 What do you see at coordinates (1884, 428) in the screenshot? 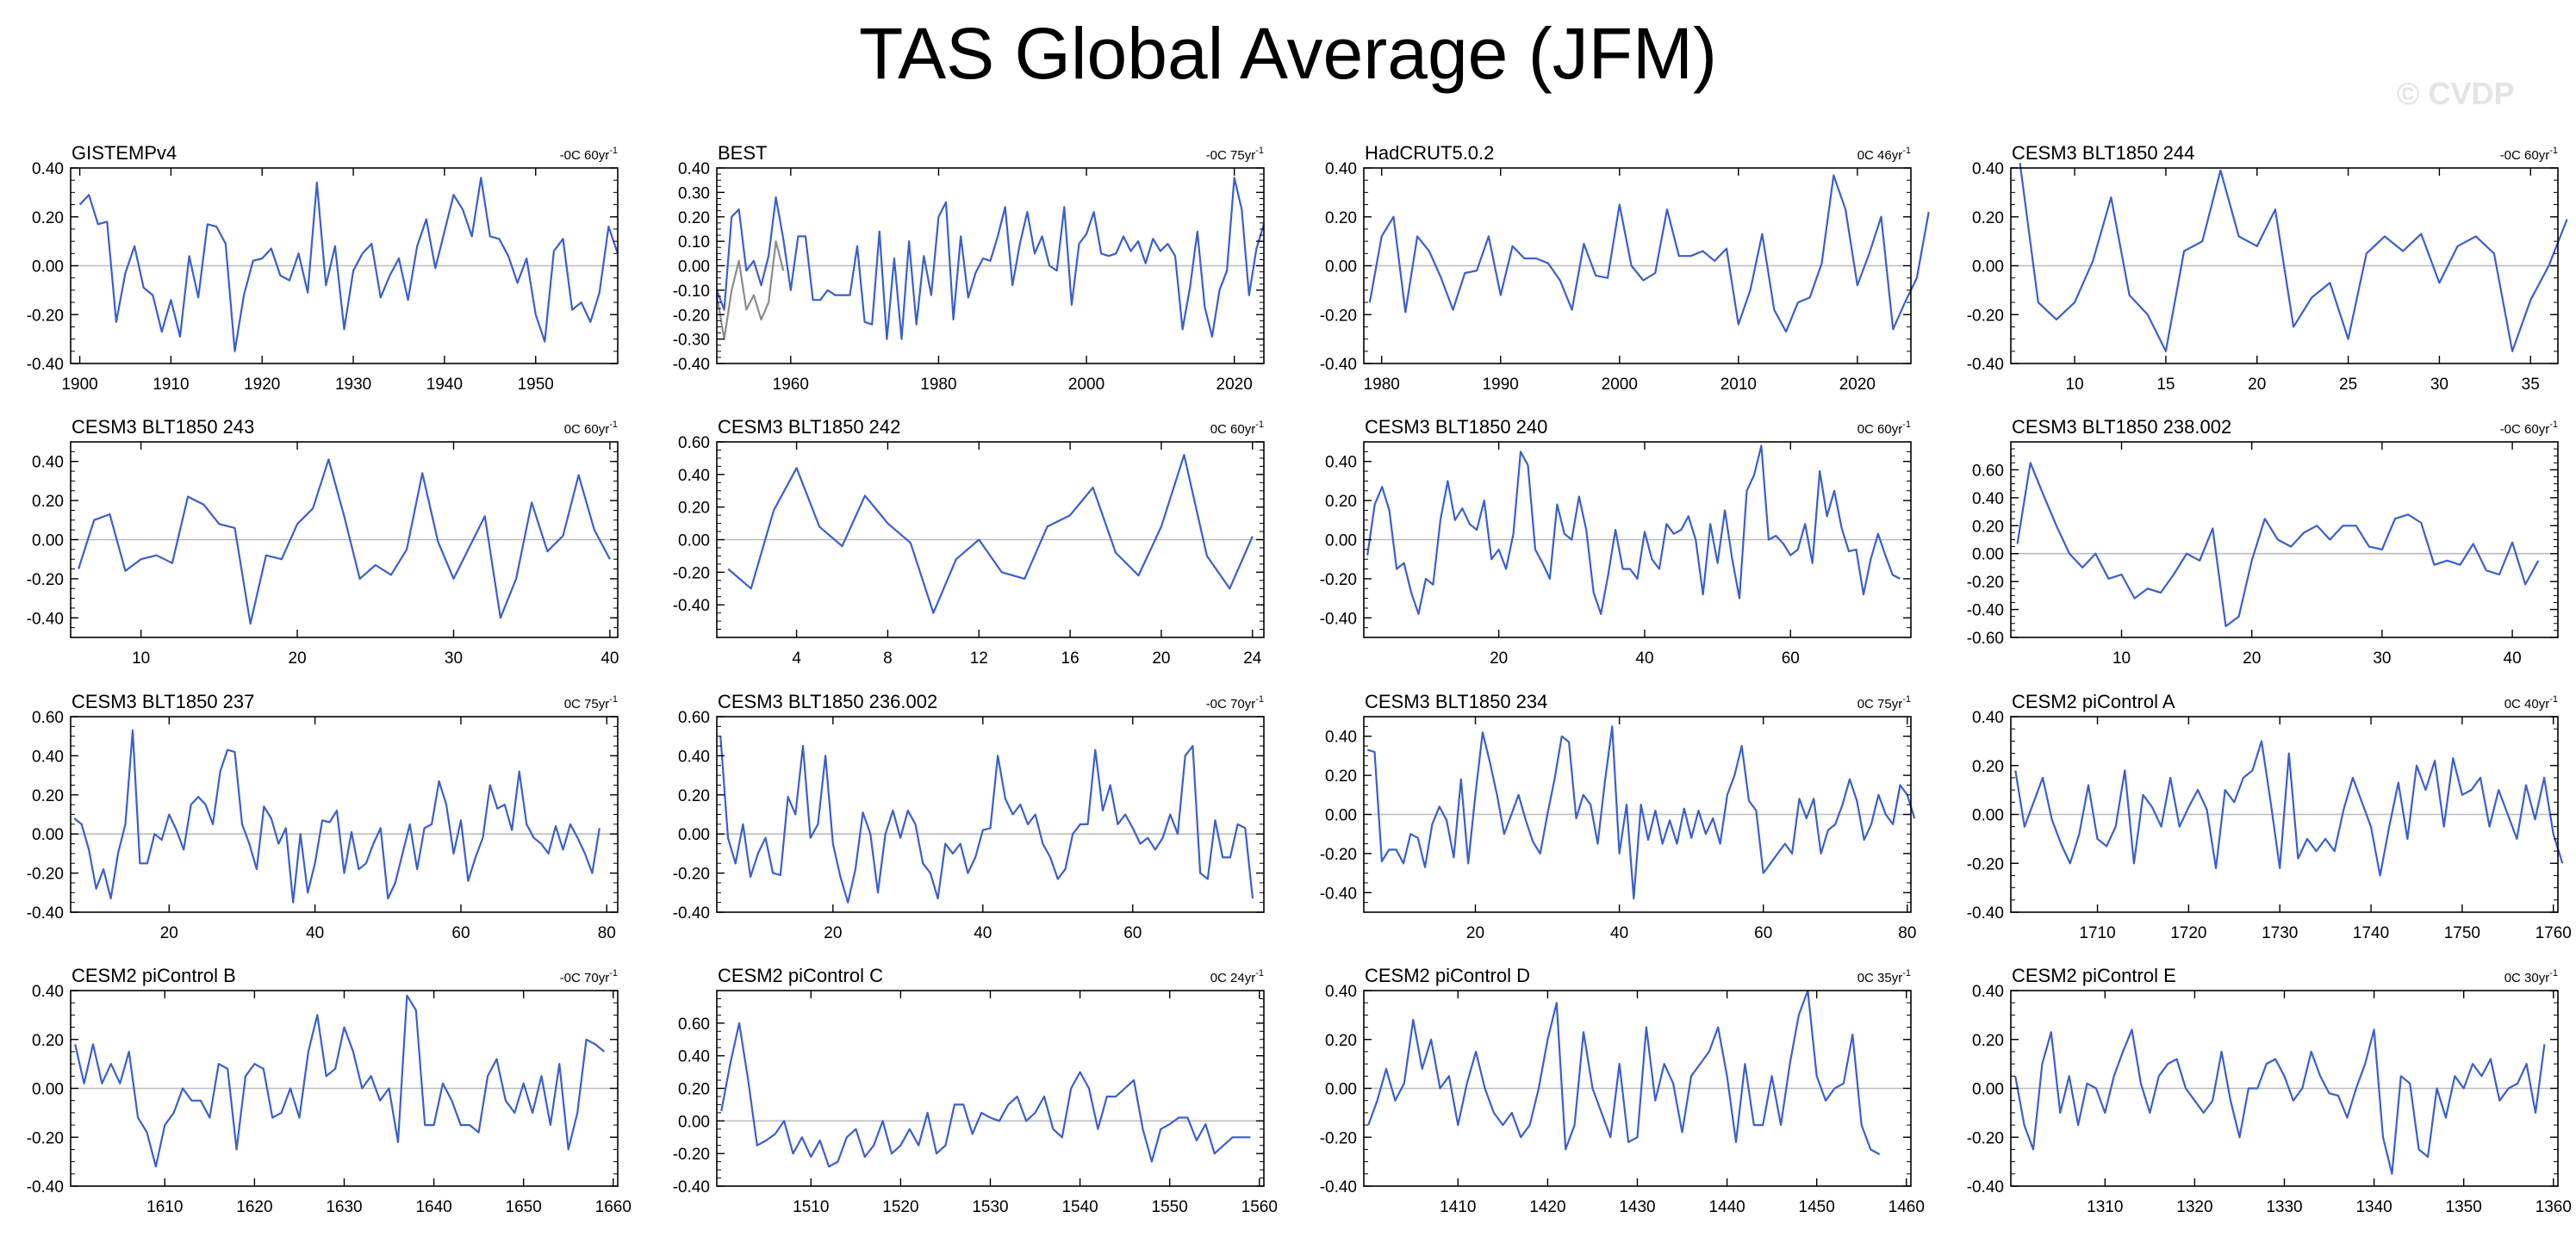
I see `panel-annotation: 0C 60yr-1` at bounding box center [1884, 428].